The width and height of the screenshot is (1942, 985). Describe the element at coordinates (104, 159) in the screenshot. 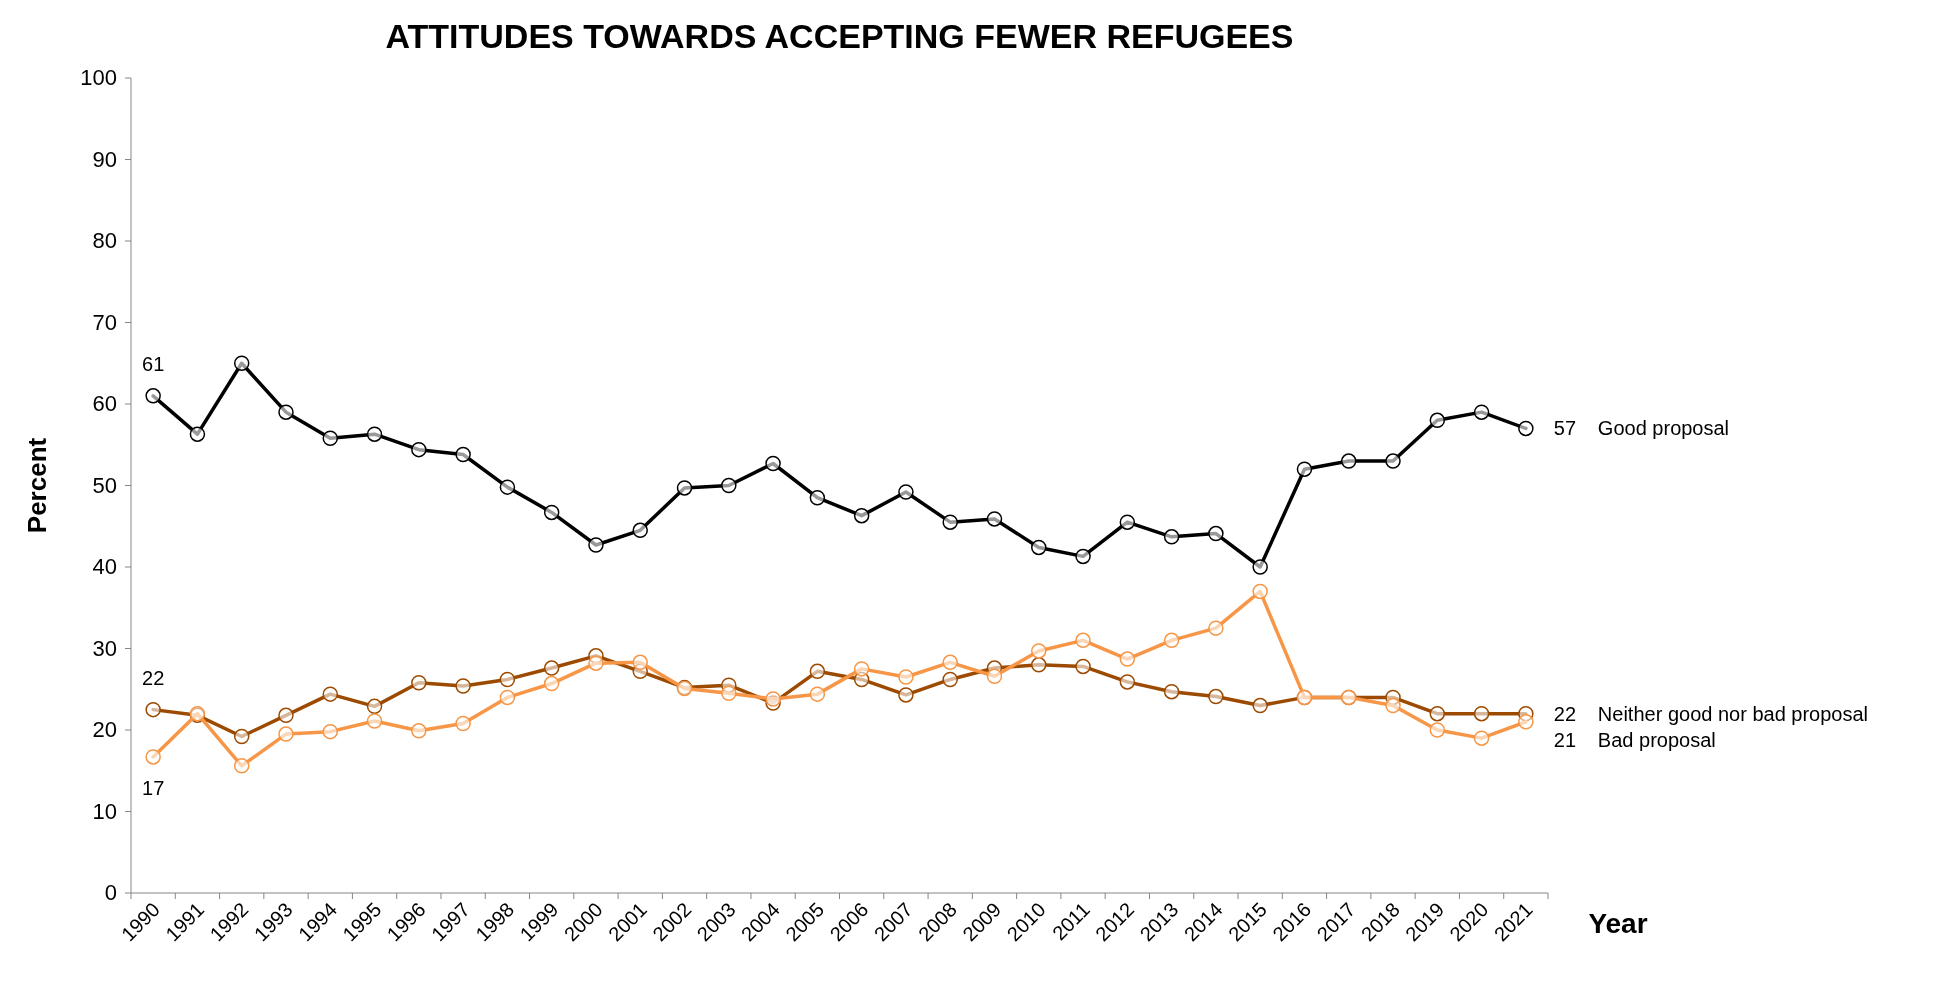

I see `y-tick-label: 90` at that location.